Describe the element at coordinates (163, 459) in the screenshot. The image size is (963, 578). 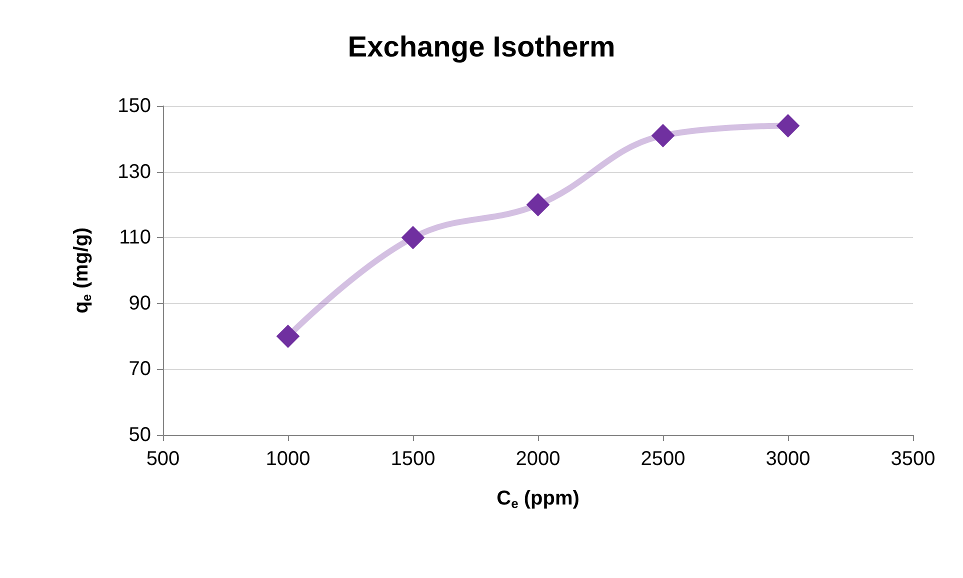
I see `x-tick-label: 500` at that location.